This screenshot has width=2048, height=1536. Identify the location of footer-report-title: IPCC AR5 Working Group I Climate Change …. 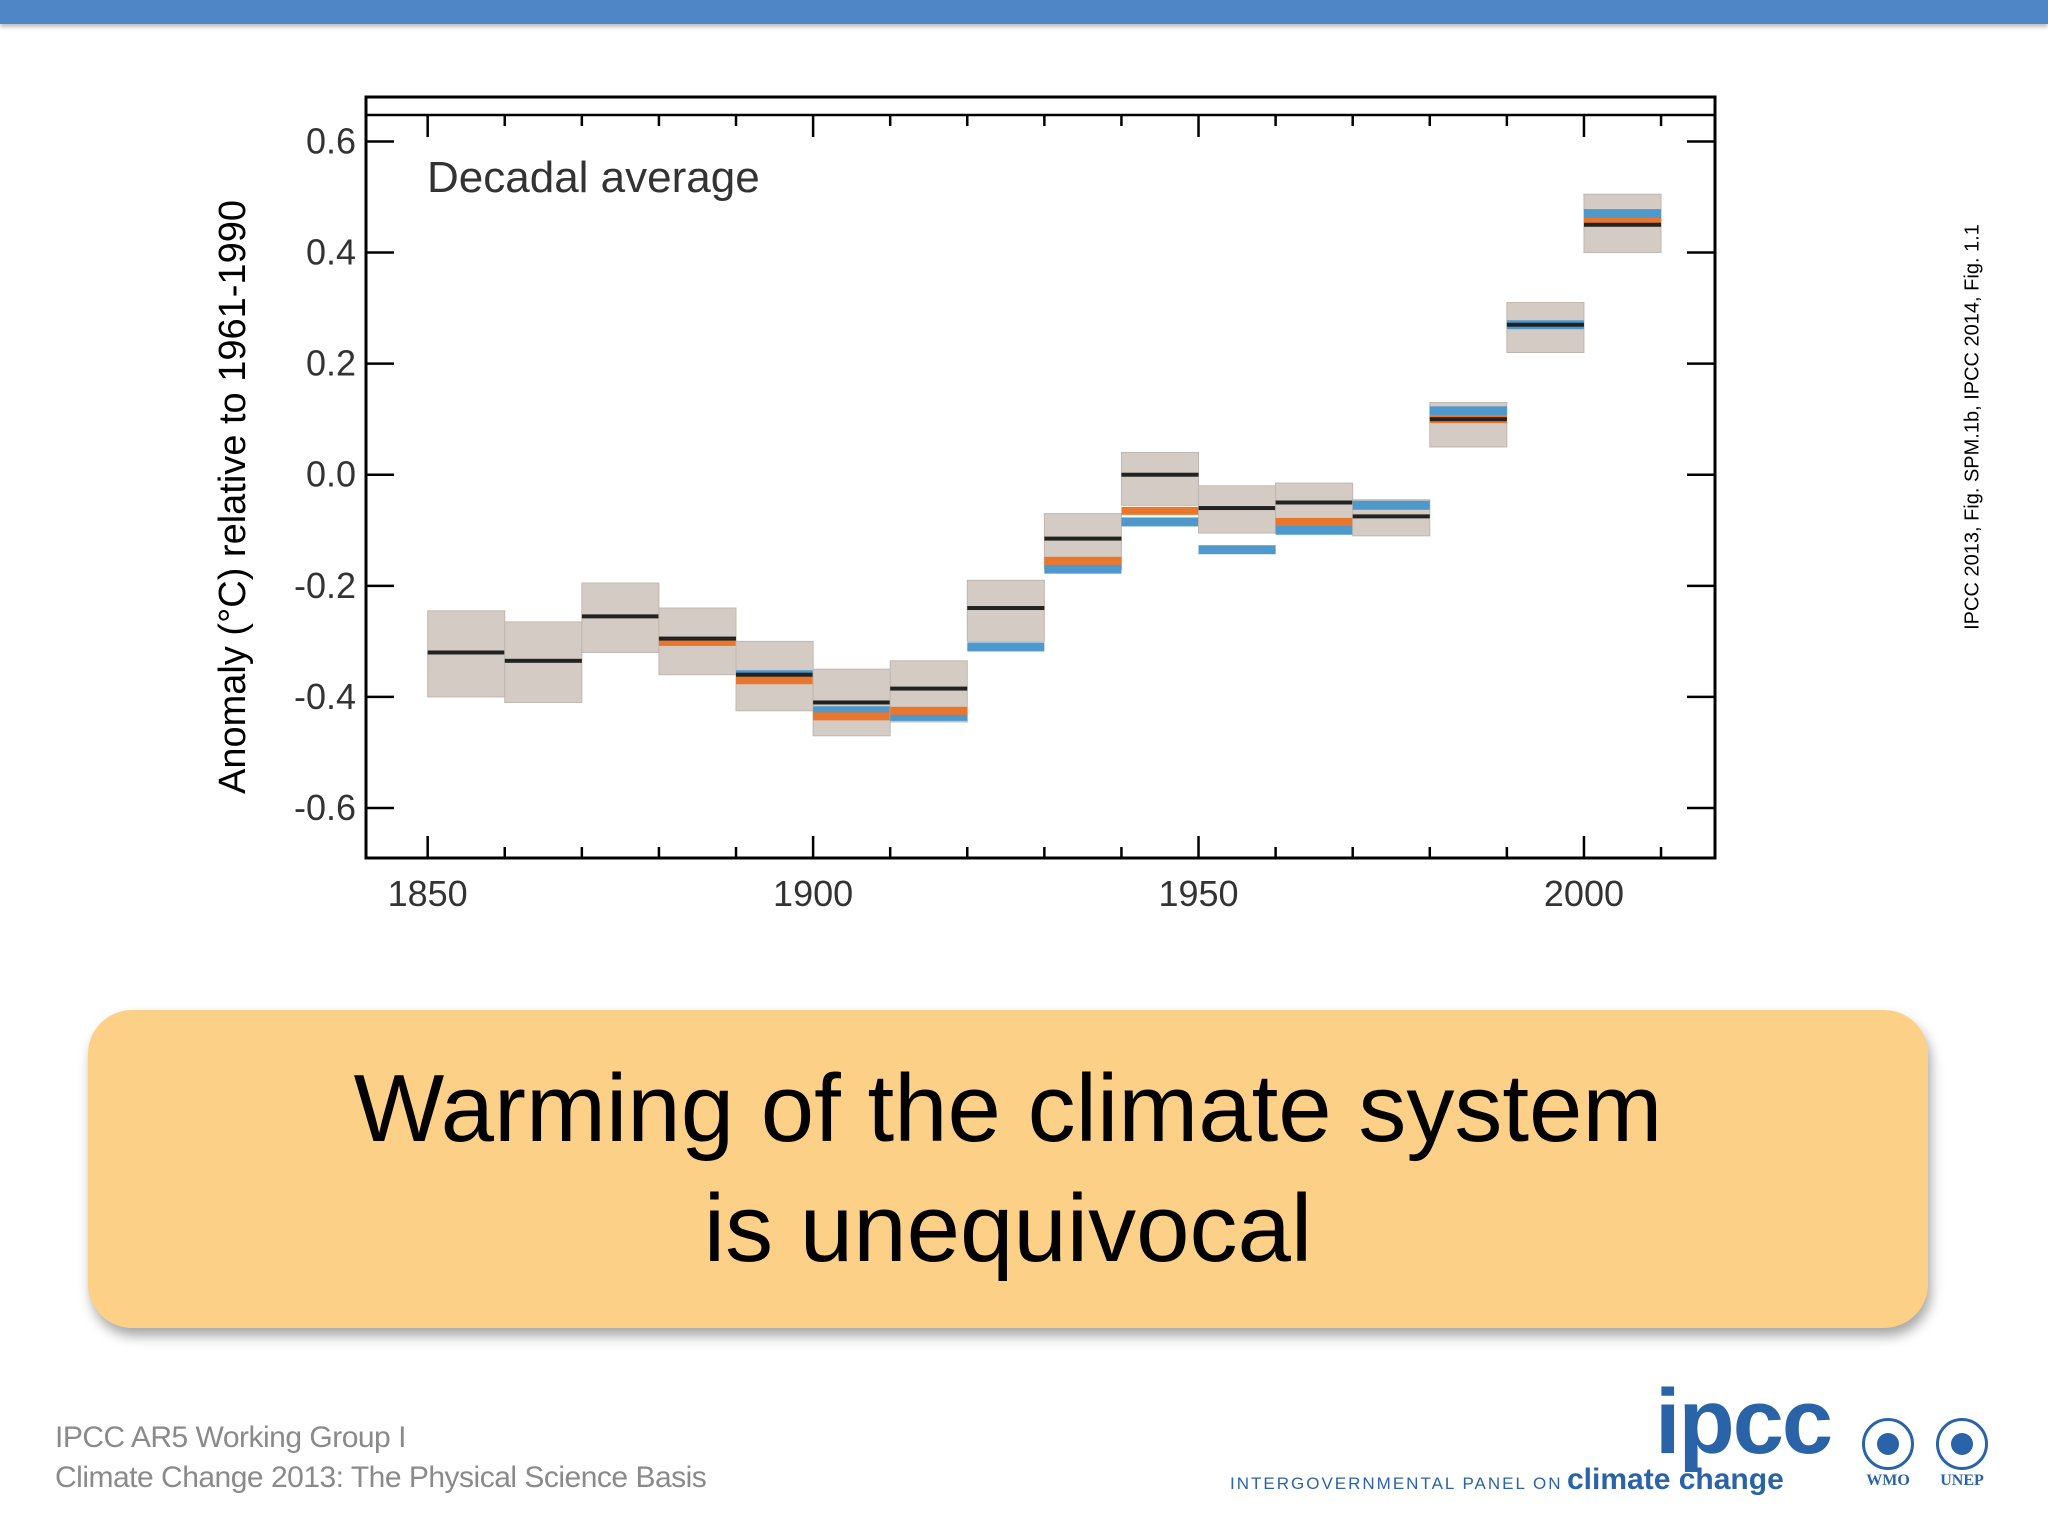
(381, 1458).